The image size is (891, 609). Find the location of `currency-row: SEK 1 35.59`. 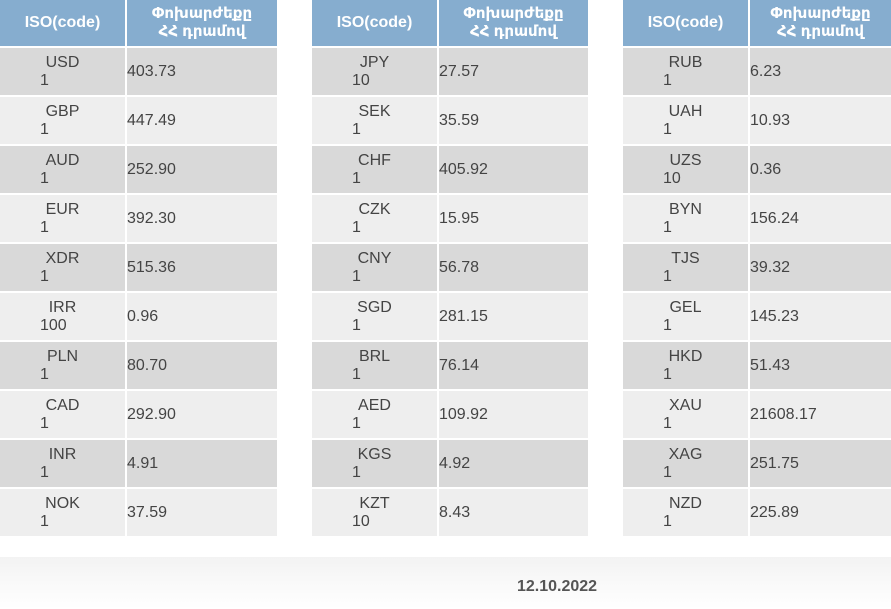

currency-row: SEK 1 35.59 is located at coordinates (450, 121).